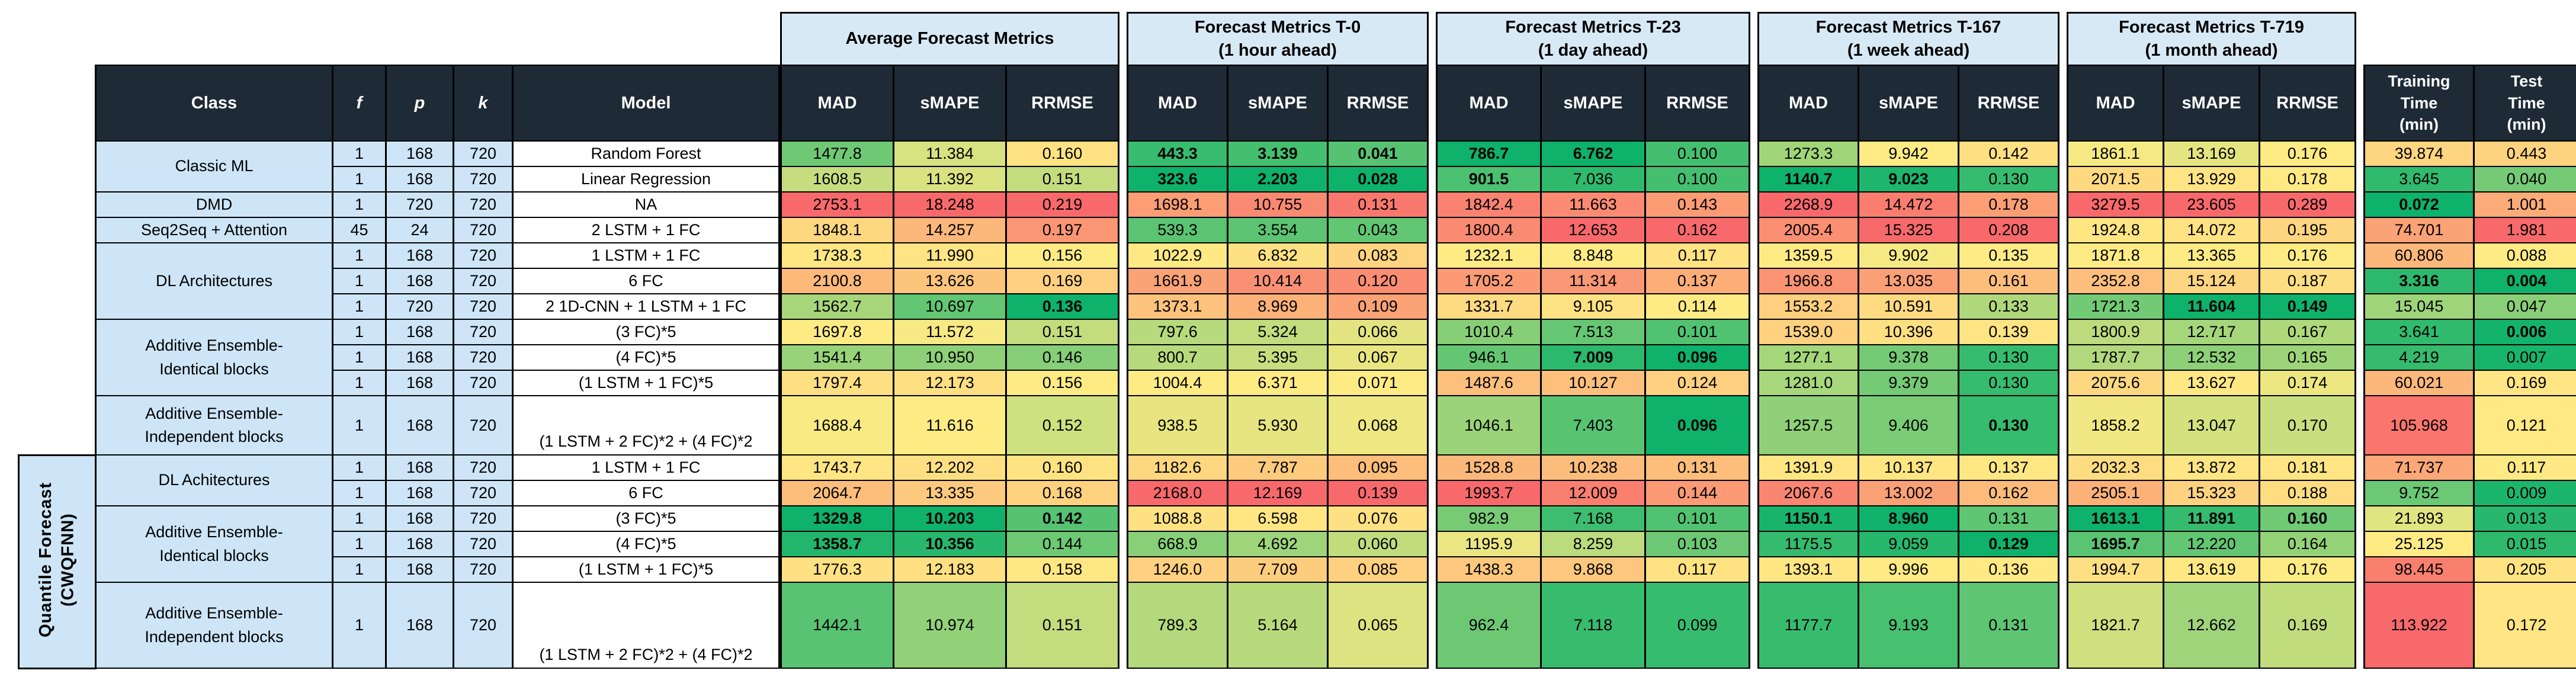 This screenshot has height=680, width=2576. What do you see at coordinates (2211, 307) in the screenshot?
I see `table-row: 1721.3 11.604 0.149` at bounding box center [2211, 307].